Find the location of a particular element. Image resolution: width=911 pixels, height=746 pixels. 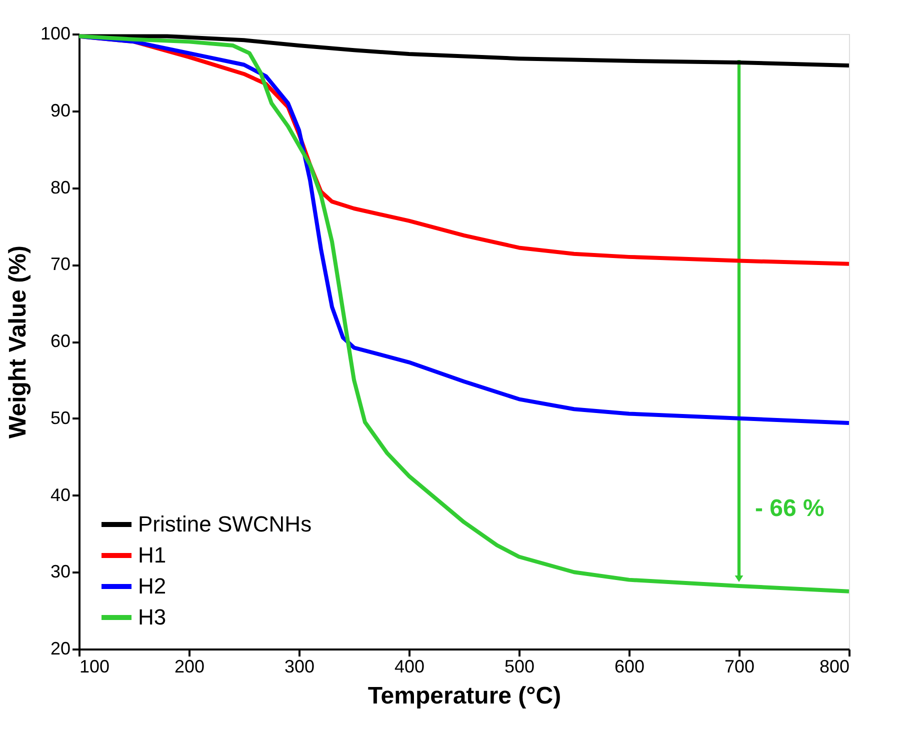

x-tick-label: 300 is located at coordinates (299, 666).